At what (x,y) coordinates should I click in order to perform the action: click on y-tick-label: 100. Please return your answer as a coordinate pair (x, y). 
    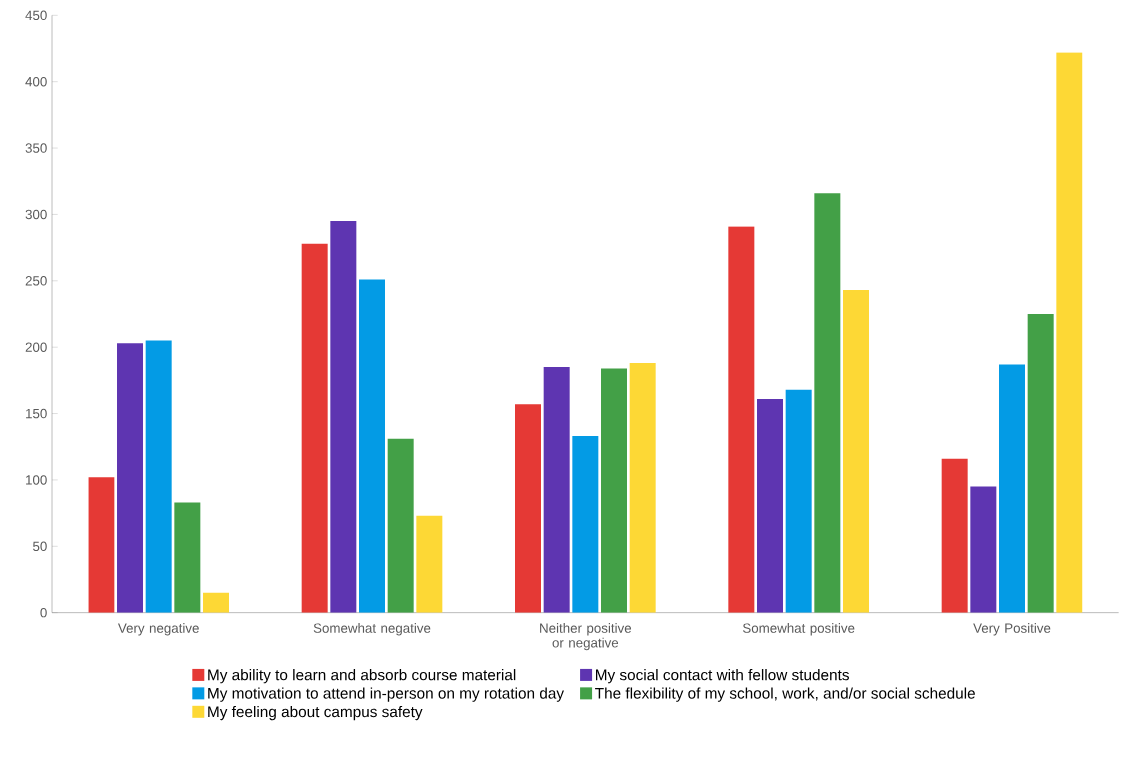
    Looking at the image, I should click on (36, 480).